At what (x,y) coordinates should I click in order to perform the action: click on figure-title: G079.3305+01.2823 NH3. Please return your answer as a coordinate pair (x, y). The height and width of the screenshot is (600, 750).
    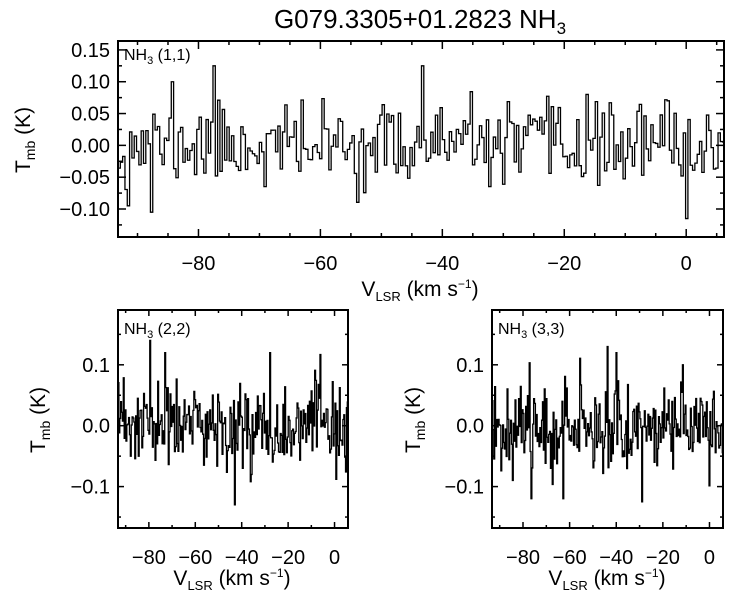
    Looking at the image, I should click on (420, 21).